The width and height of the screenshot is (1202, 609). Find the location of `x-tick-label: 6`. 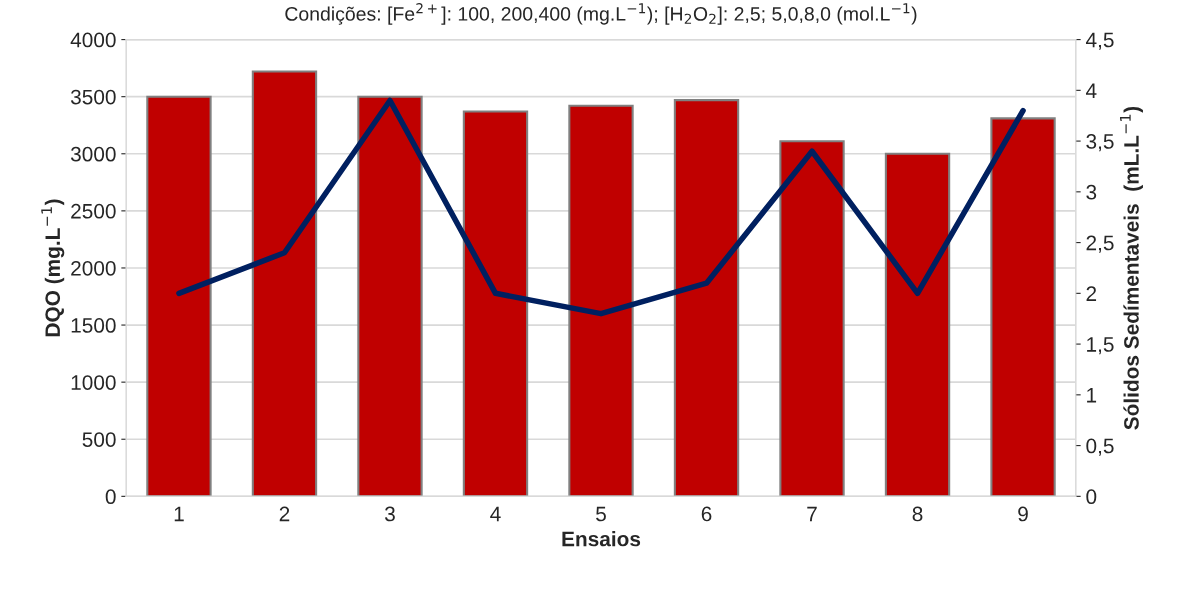

x-tick-label: 6 is located at coordinates (706, 514).